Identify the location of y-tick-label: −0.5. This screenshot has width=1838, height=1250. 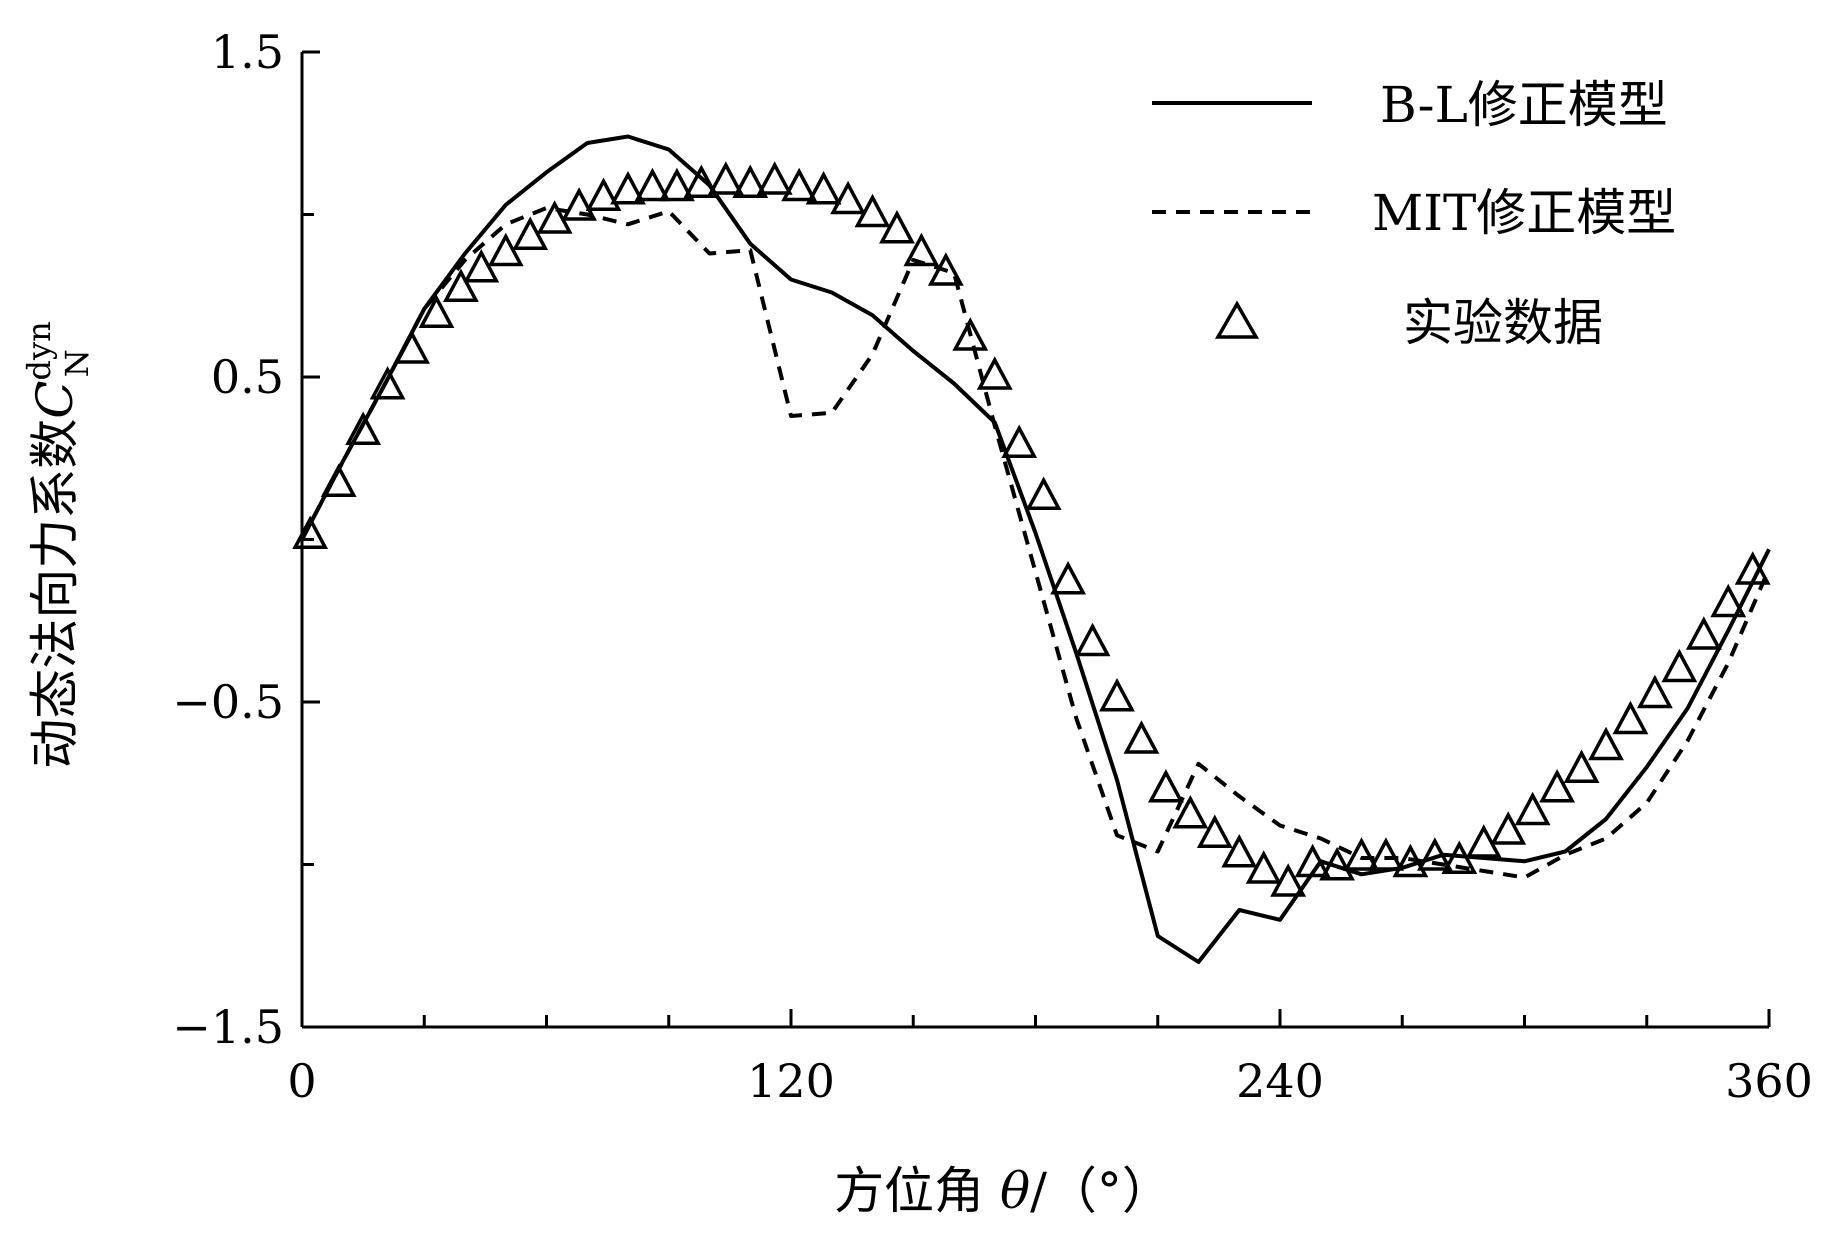
(228, 702).